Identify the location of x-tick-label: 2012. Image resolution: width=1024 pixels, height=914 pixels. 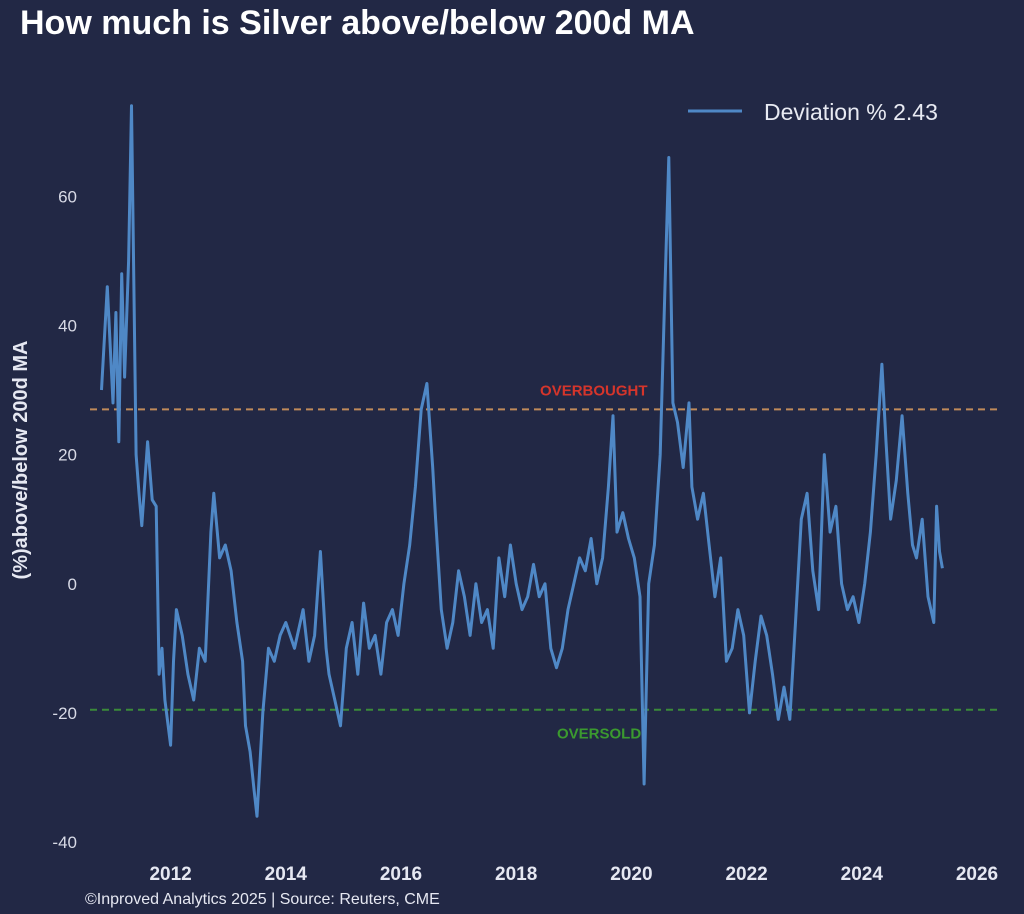
(170, 874).